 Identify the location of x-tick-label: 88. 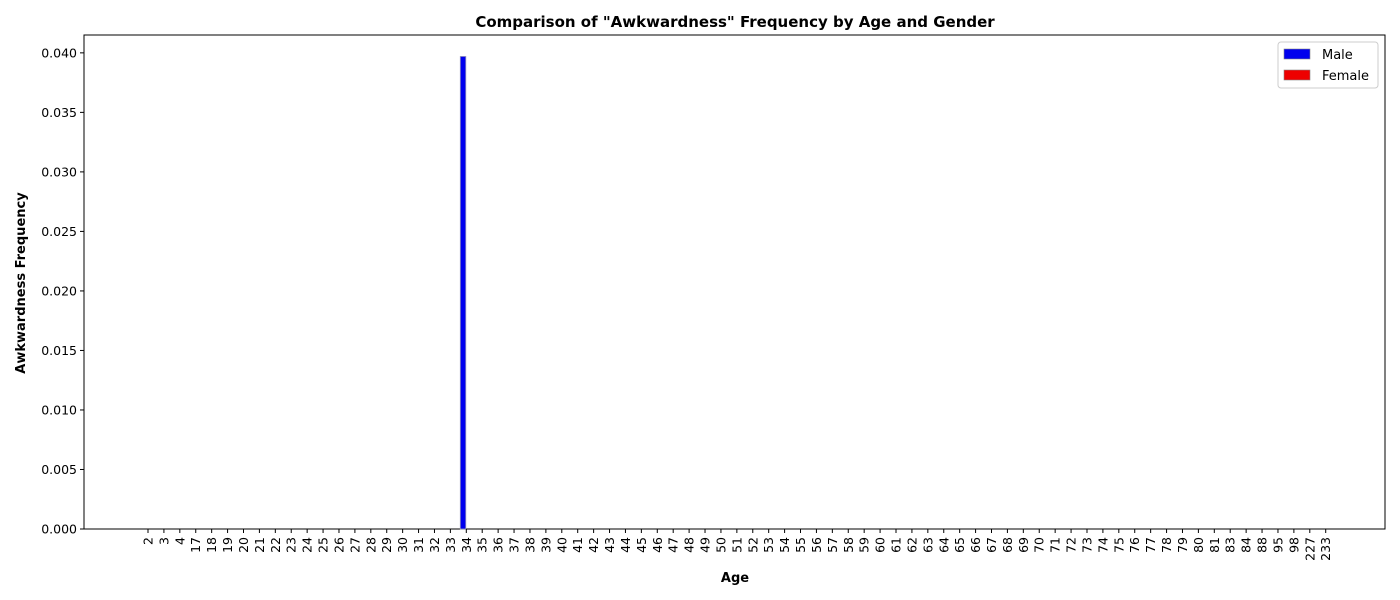
(1262, 545).